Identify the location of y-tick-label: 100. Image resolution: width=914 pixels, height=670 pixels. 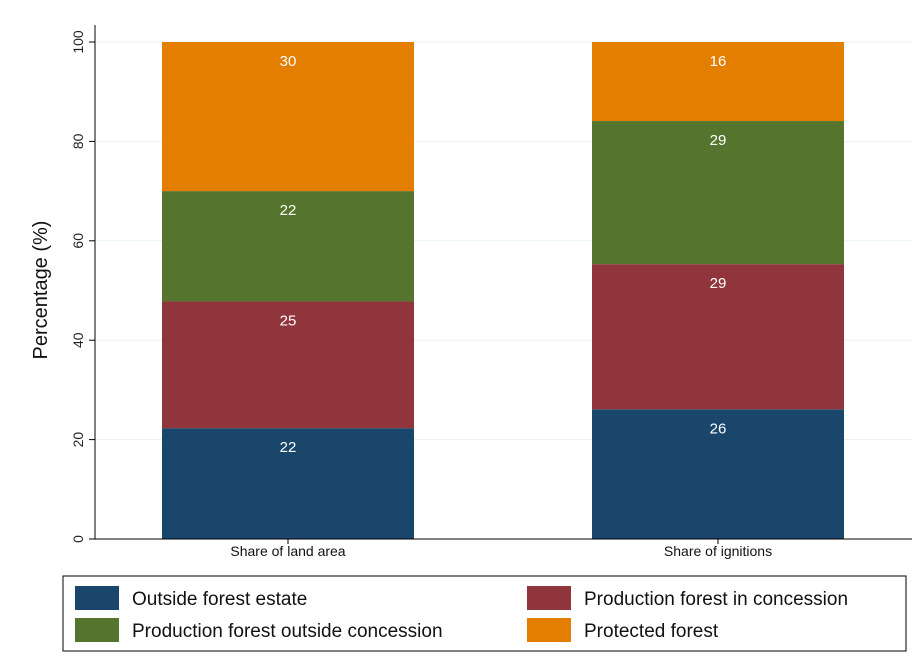
(78, 42).